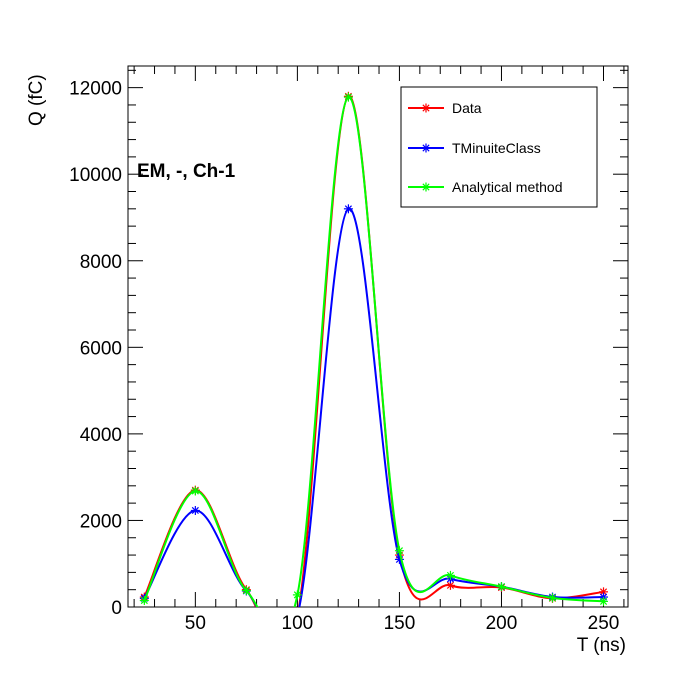 The image size is (698, 675). What do you see at coordinates (186, 171) in the screenshot?
I see `chart-annotation: EM, -, Ch-1` at bounding box center [186, 171].